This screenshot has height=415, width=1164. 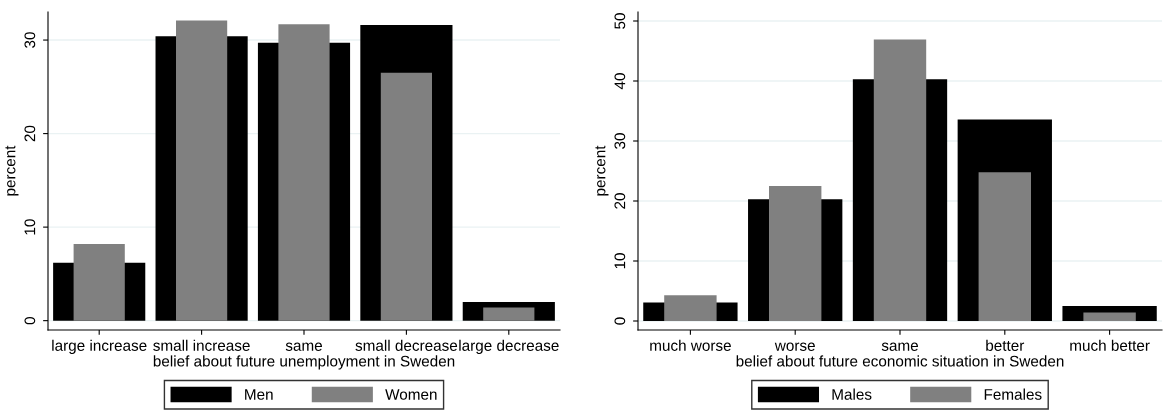 What do you see at coordinates (406, 345) in the screenshot?
I see `x-tick-label: small decrease` at bounding box center [406, 345].